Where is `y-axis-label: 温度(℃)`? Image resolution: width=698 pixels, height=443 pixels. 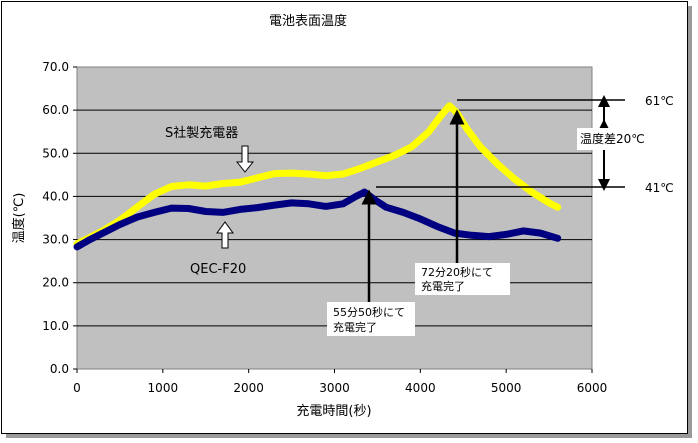
y-axis-label: 温度(℃) is located at coordinates (19, 218).